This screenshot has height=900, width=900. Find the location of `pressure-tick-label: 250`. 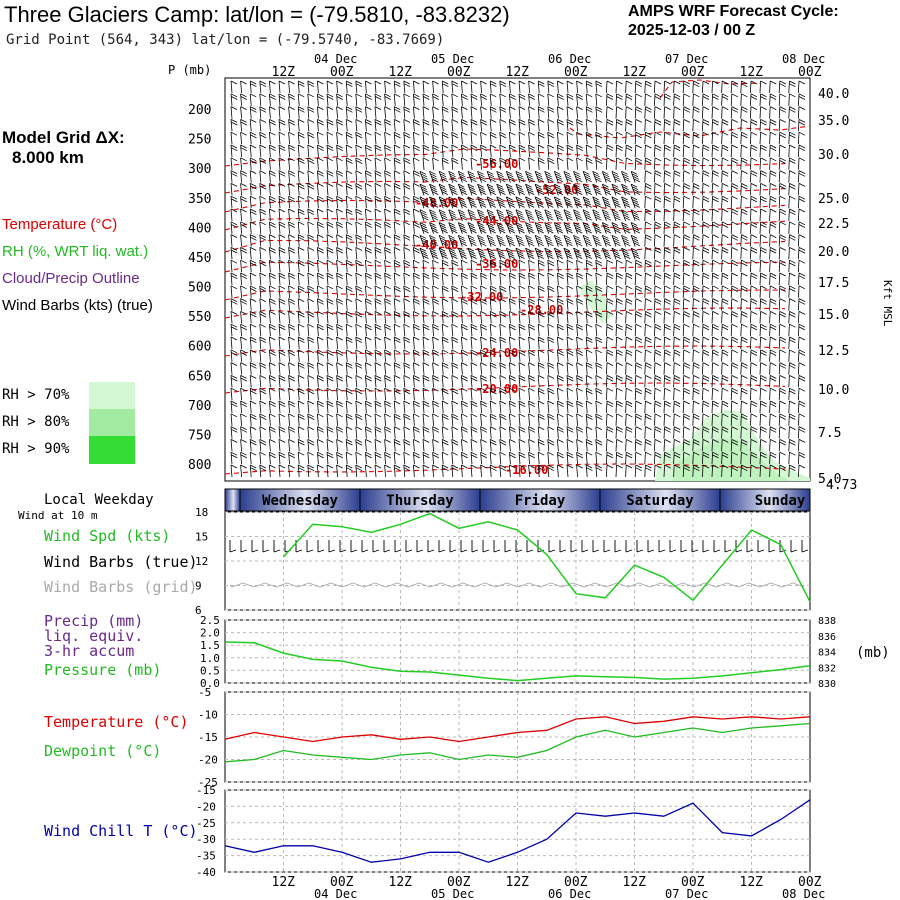

pressure-tick-label: 250 is located at coordinates (199, 140).